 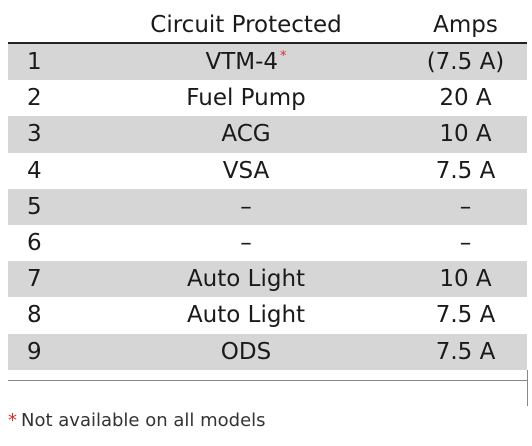 What do you see at coordinates (34, 62) in the screenshot?
I see `fuse-number: 1` at bounding box center [34, 62].